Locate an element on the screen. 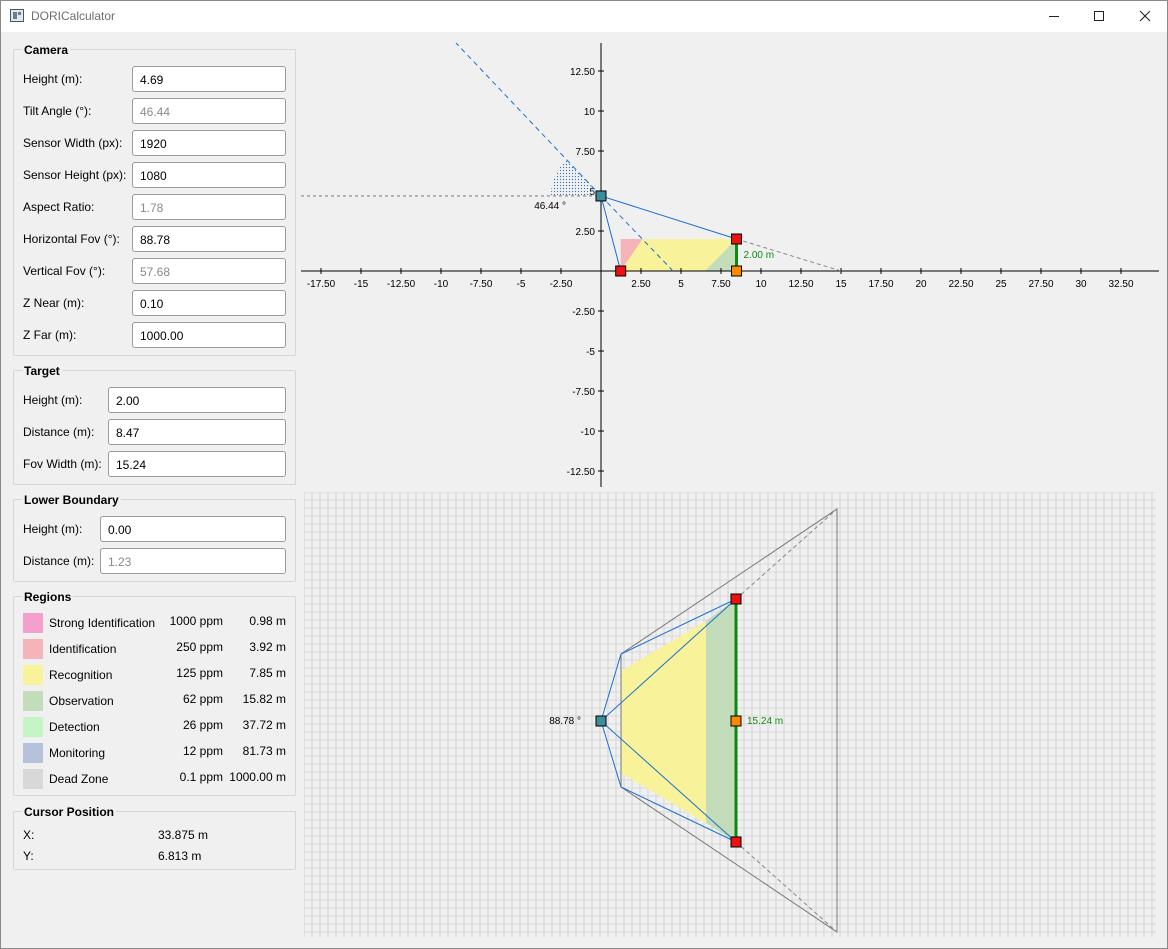 The width and height of the screenshot is (1168, 949). z-near-input: 0.10 is located at coordinates (209, 303).